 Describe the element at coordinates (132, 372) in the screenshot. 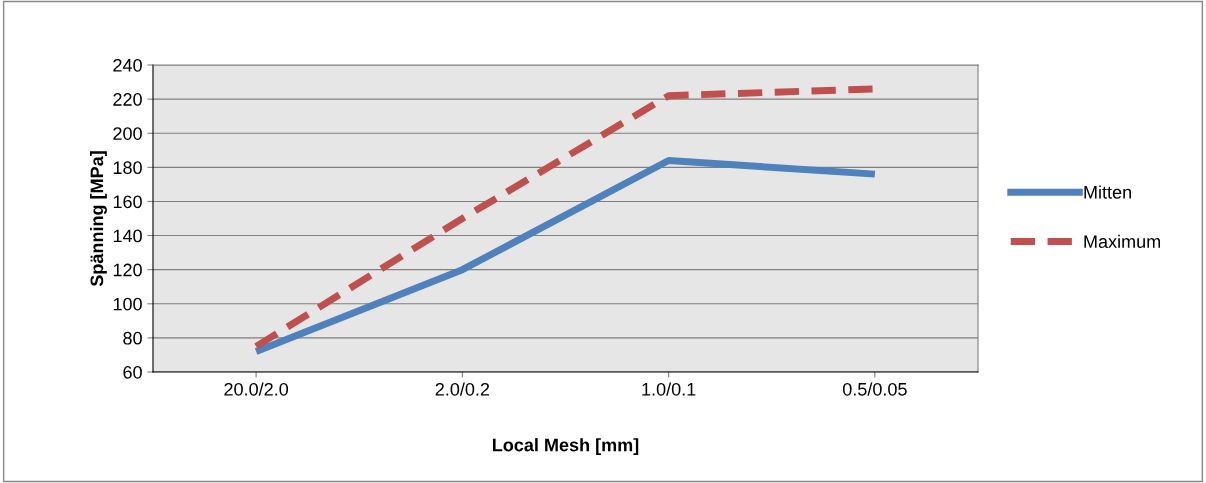

I see `y-tick-label: 60` at that location.